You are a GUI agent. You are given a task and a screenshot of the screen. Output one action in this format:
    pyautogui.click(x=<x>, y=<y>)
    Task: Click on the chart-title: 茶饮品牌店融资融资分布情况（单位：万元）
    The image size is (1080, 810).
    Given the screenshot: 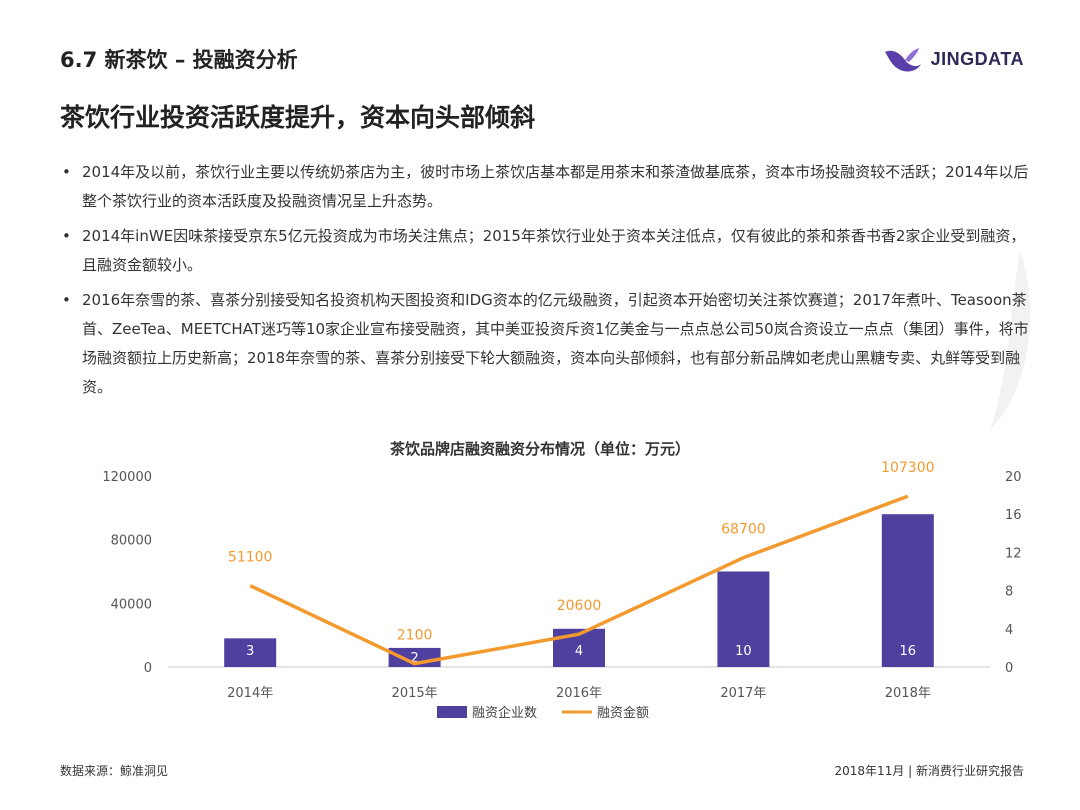 What is the action you would take?
    pyautogui.click(x=539, y=449)
    